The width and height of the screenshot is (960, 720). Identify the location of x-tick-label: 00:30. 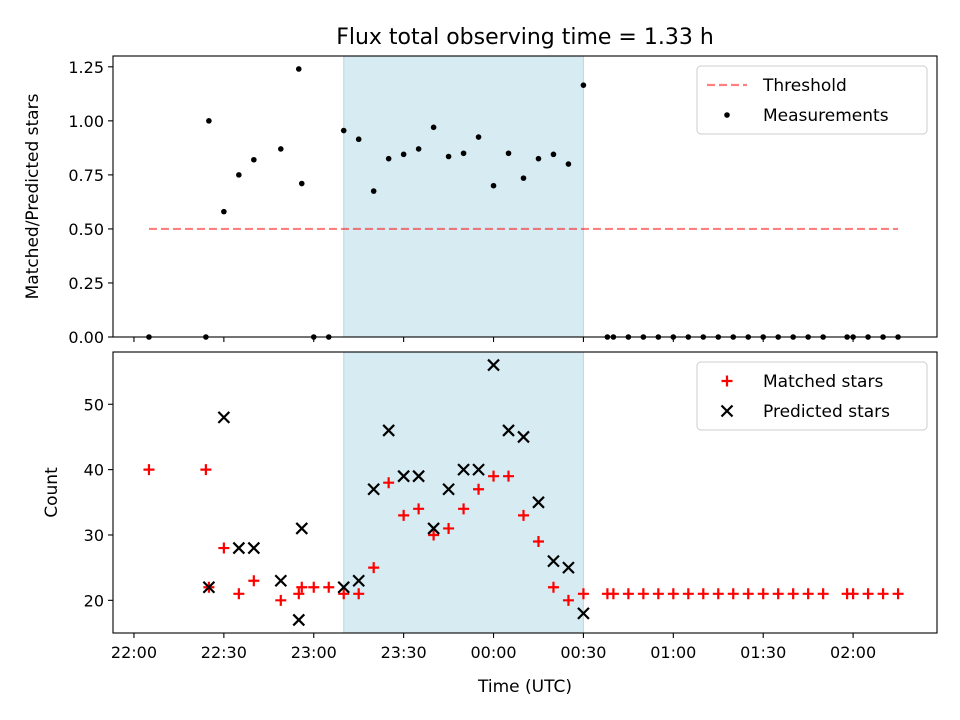
(583, 652).